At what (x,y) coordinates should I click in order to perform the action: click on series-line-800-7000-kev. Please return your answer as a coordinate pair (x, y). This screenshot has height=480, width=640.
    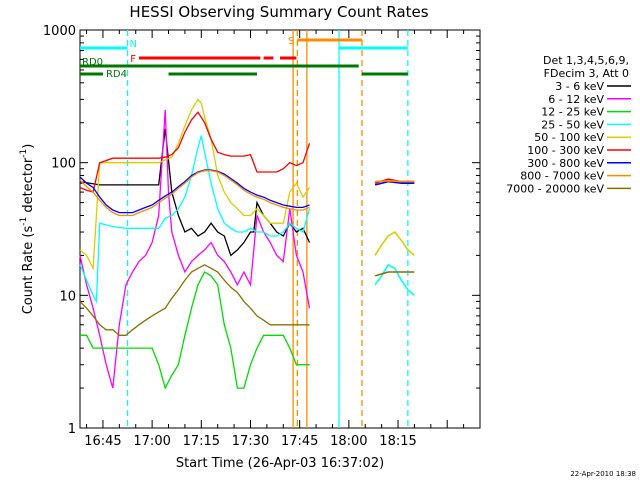
    Looking at the image, I should click on (194, 193).